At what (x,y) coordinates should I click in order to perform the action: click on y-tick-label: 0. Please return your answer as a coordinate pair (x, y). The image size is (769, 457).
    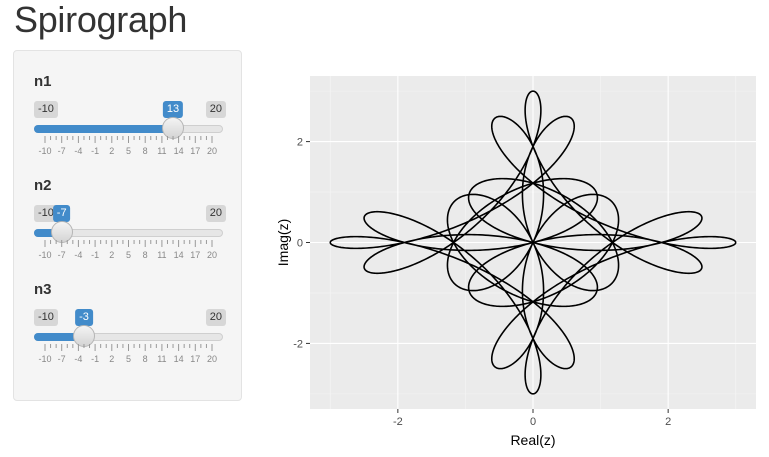
    Looking at the image, I should click on (300, 244).